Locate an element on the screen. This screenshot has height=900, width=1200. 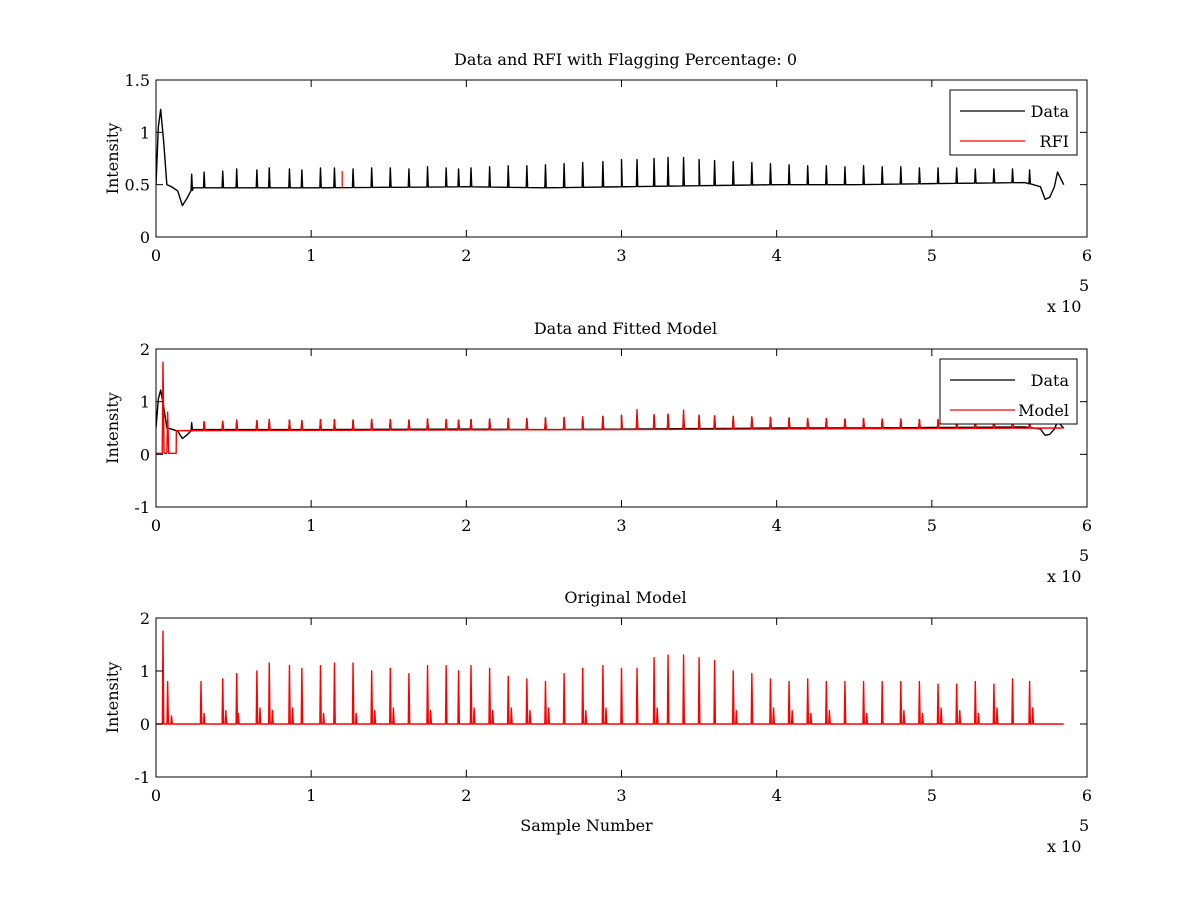
legend-label: Model is located at coordinates (1043, 410).